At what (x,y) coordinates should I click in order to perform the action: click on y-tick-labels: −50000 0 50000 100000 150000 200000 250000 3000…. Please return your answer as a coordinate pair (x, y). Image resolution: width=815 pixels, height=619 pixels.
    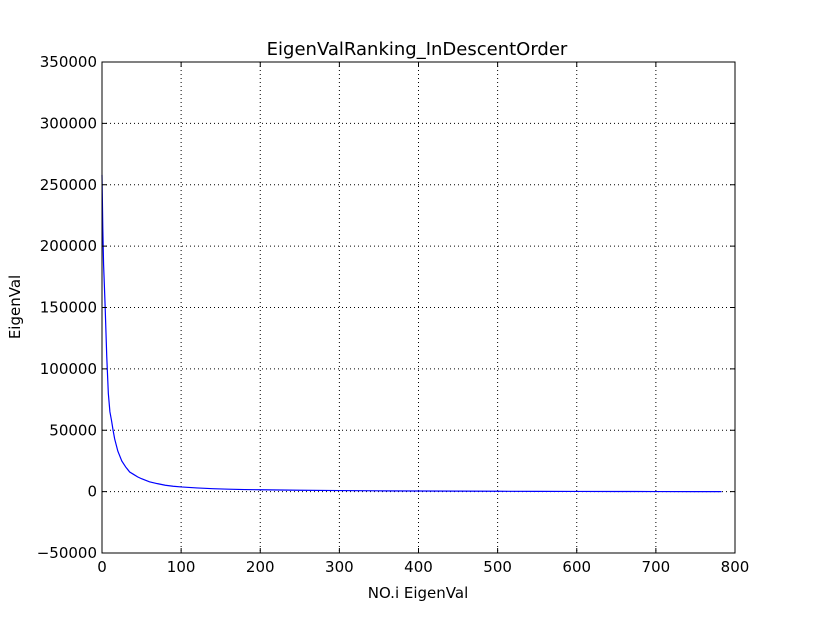
    Looking at the image, I should click on (67, 307).